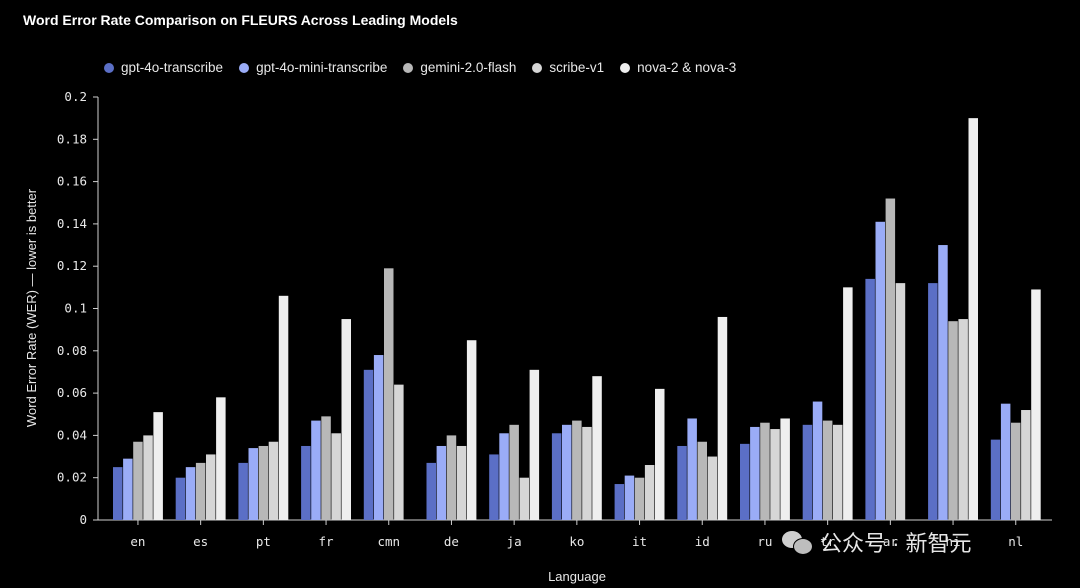  What do you see at coordinates (327, 541) in the screenshot?
I see `x-tick-label: fr` at bounding box center [327, 541].